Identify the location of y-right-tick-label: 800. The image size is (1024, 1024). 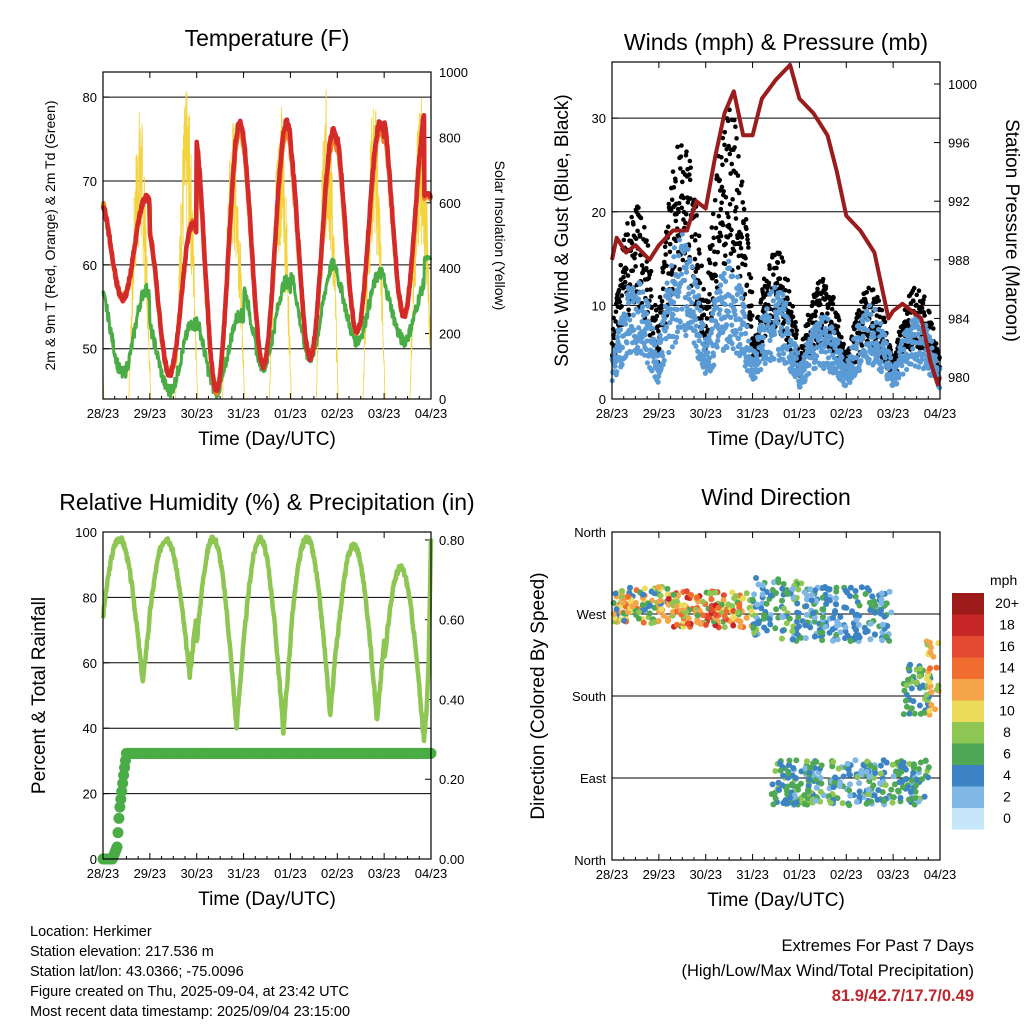
(450, 137).